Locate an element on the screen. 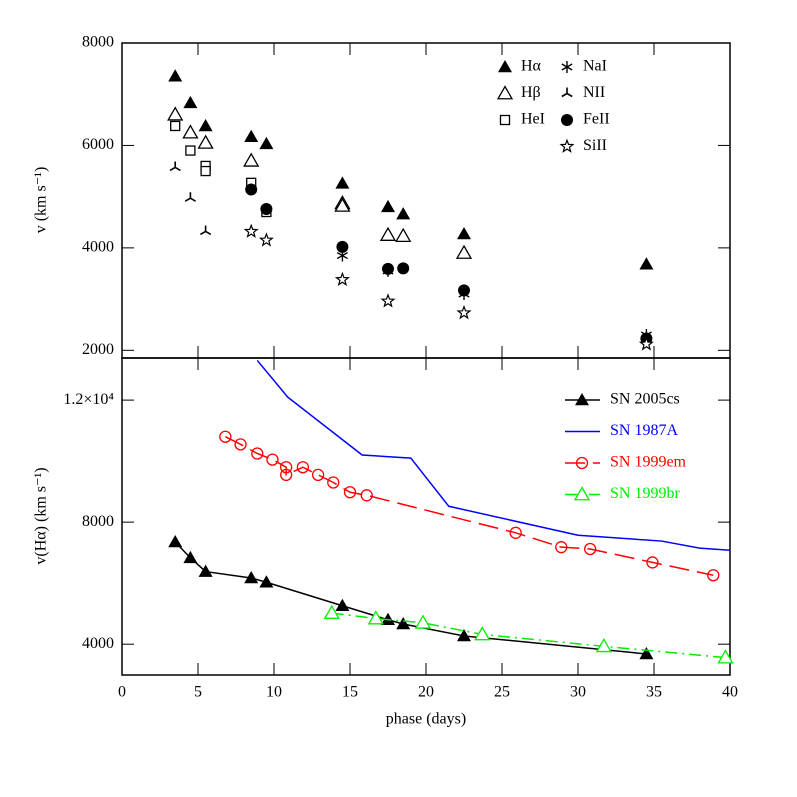 The image size is (797, 797). y-tick-label: 1.2×10⁴ is located at coordinates (88, 399).